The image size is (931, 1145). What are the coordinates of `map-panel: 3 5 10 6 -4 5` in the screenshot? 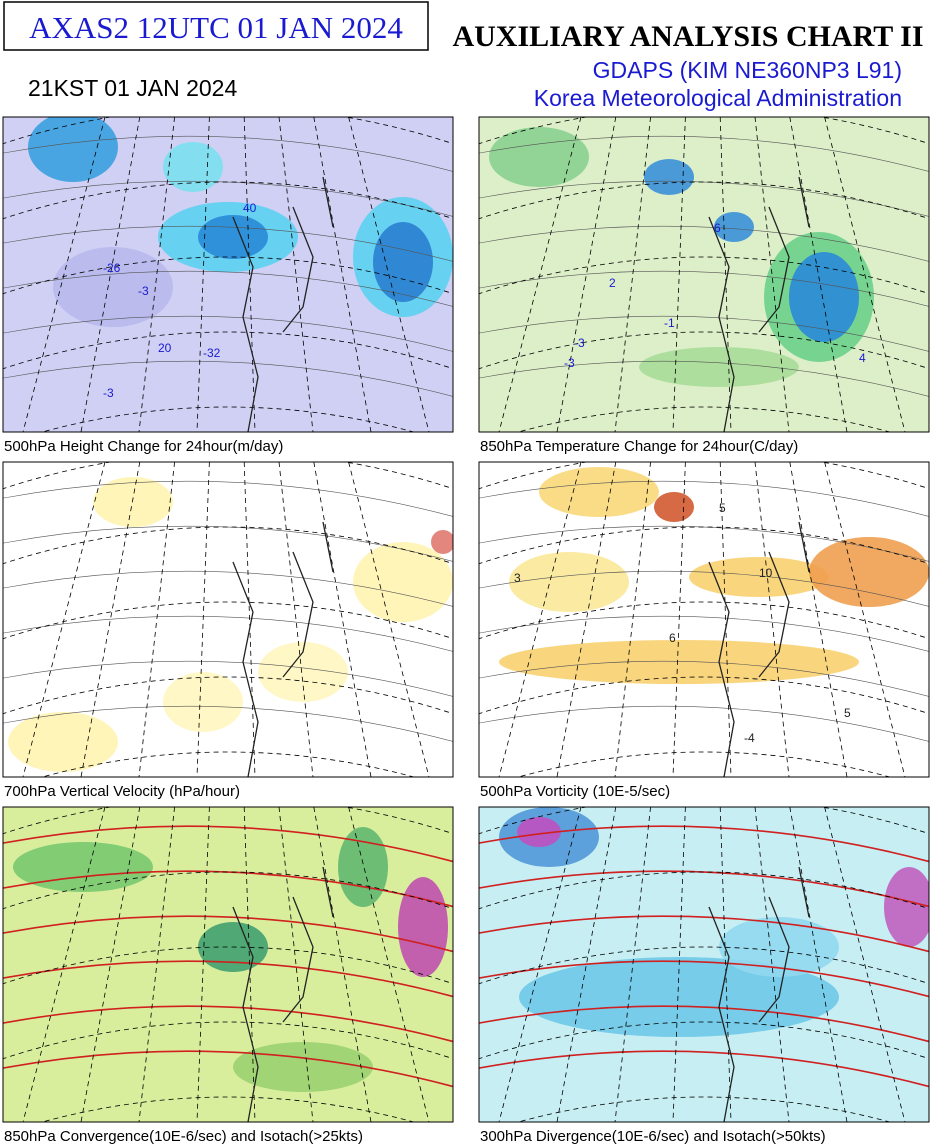 It's located at (704, 619).